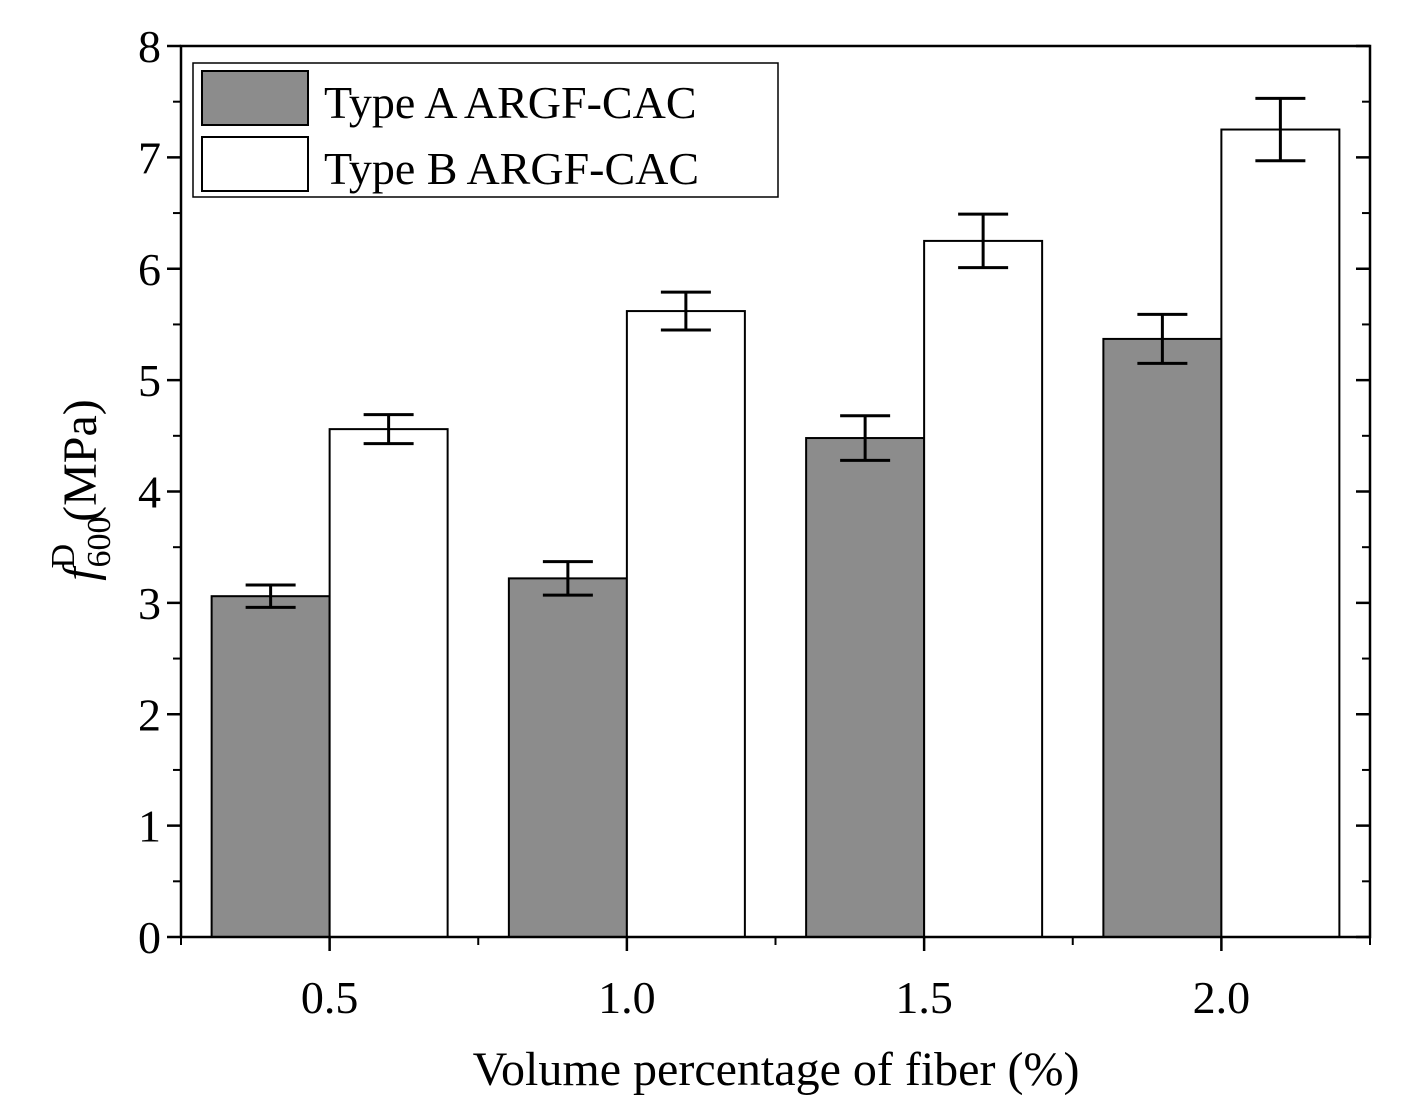  What do you see at coordinates (1280, 533) in the screenshot?
I see `bar-series2-2.0` at bounding box center [1280, 533].